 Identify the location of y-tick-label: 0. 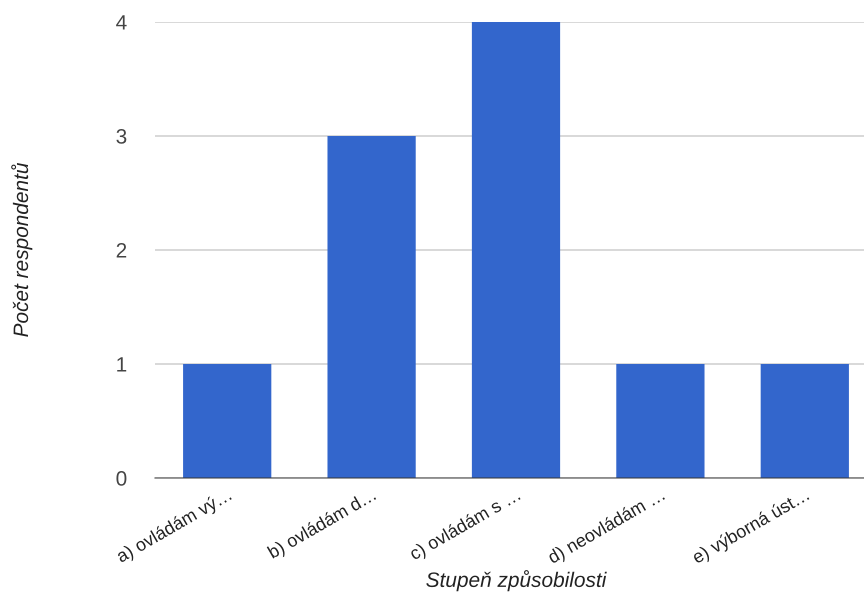
(121, 478).